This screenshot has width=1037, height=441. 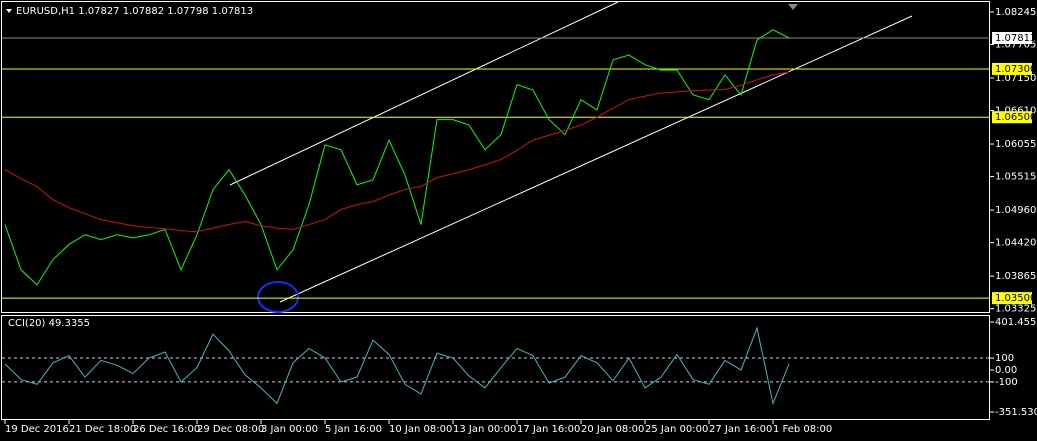 What do you see at coordinates (1015, 38) in the screenshot?
I see `last-price-label: 1.07813` at bounding box center [1015, 38].